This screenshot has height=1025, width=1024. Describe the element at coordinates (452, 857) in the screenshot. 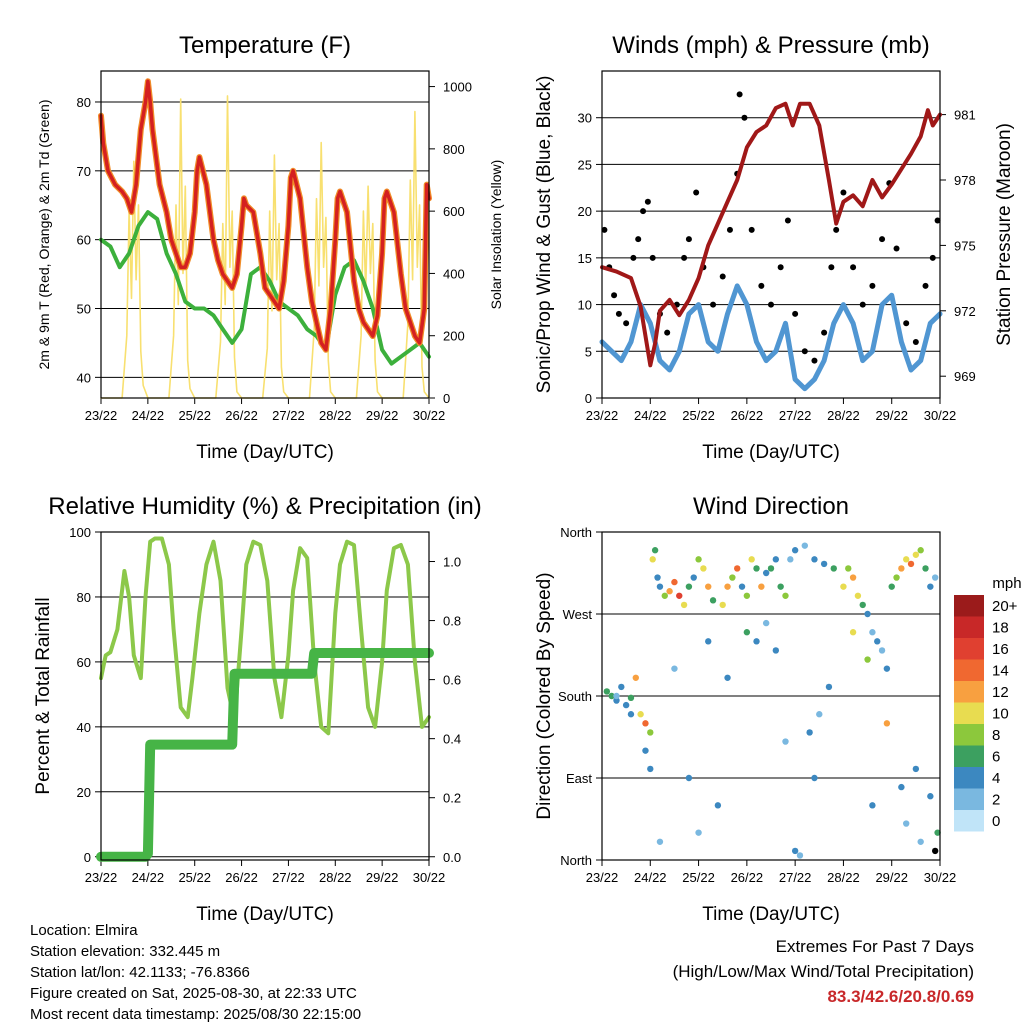

I see `humidity-ytick-right-label: 0.0` at that location.